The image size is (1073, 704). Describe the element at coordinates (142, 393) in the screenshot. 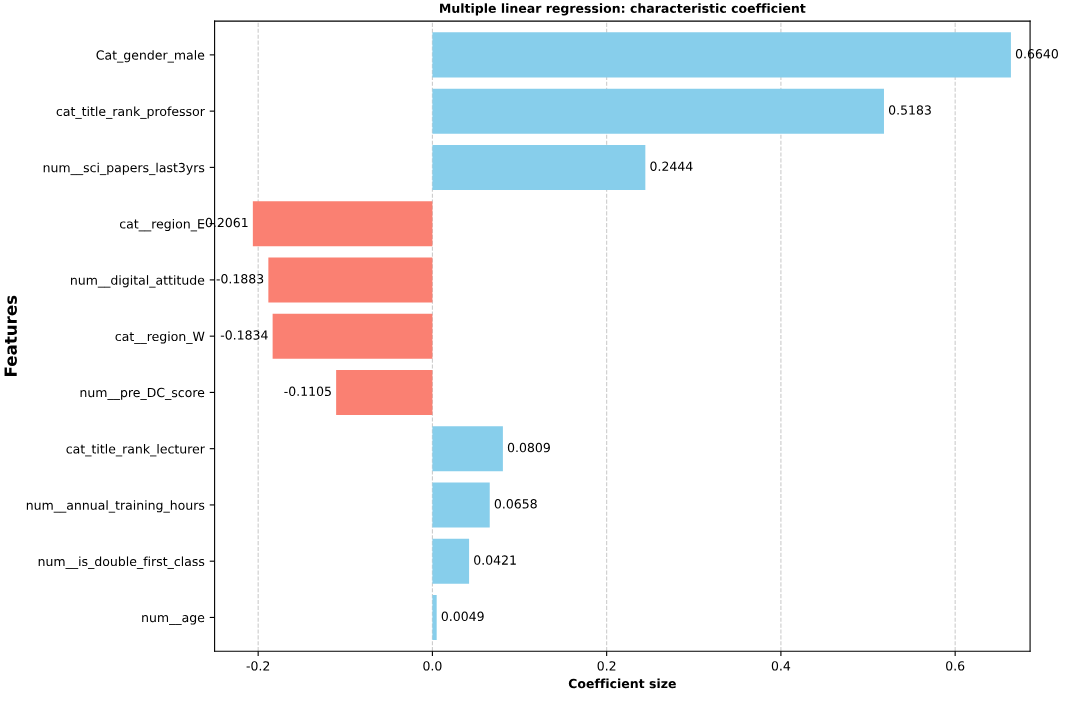

I see `y-tick-label: num__pre_DC_score` at that location.